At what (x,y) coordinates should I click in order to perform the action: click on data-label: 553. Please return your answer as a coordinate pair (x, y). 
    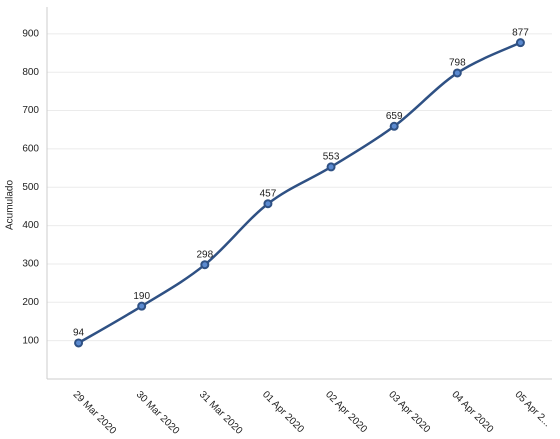
    Looking at the image, I should click on (331, 157).